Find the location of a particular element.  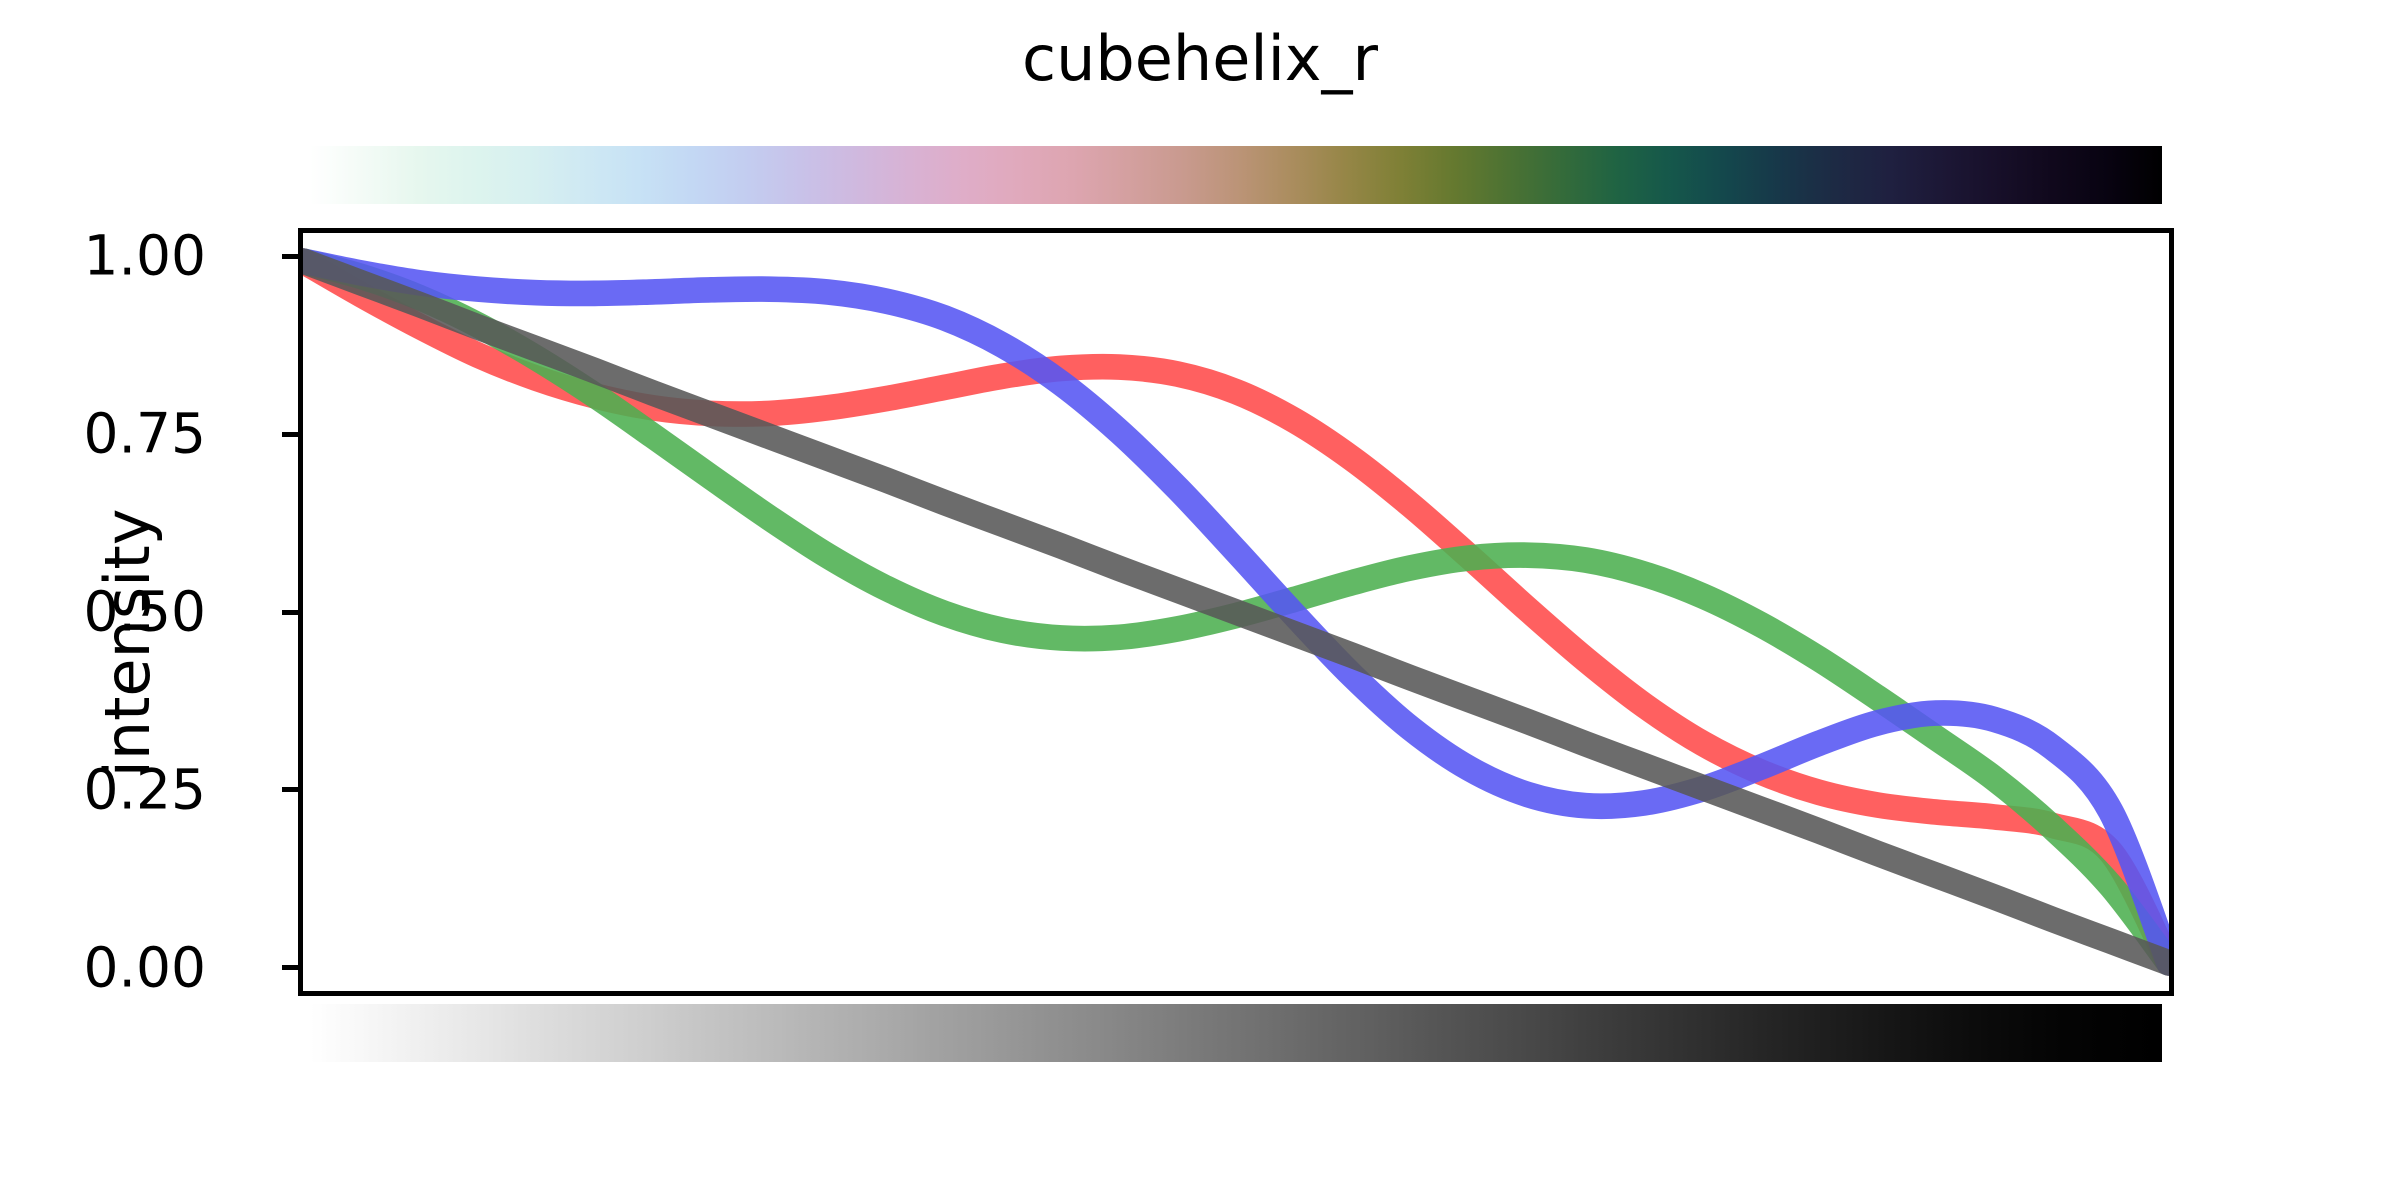

y-tick-label: 0.00 is located at coordinates (144, 967).